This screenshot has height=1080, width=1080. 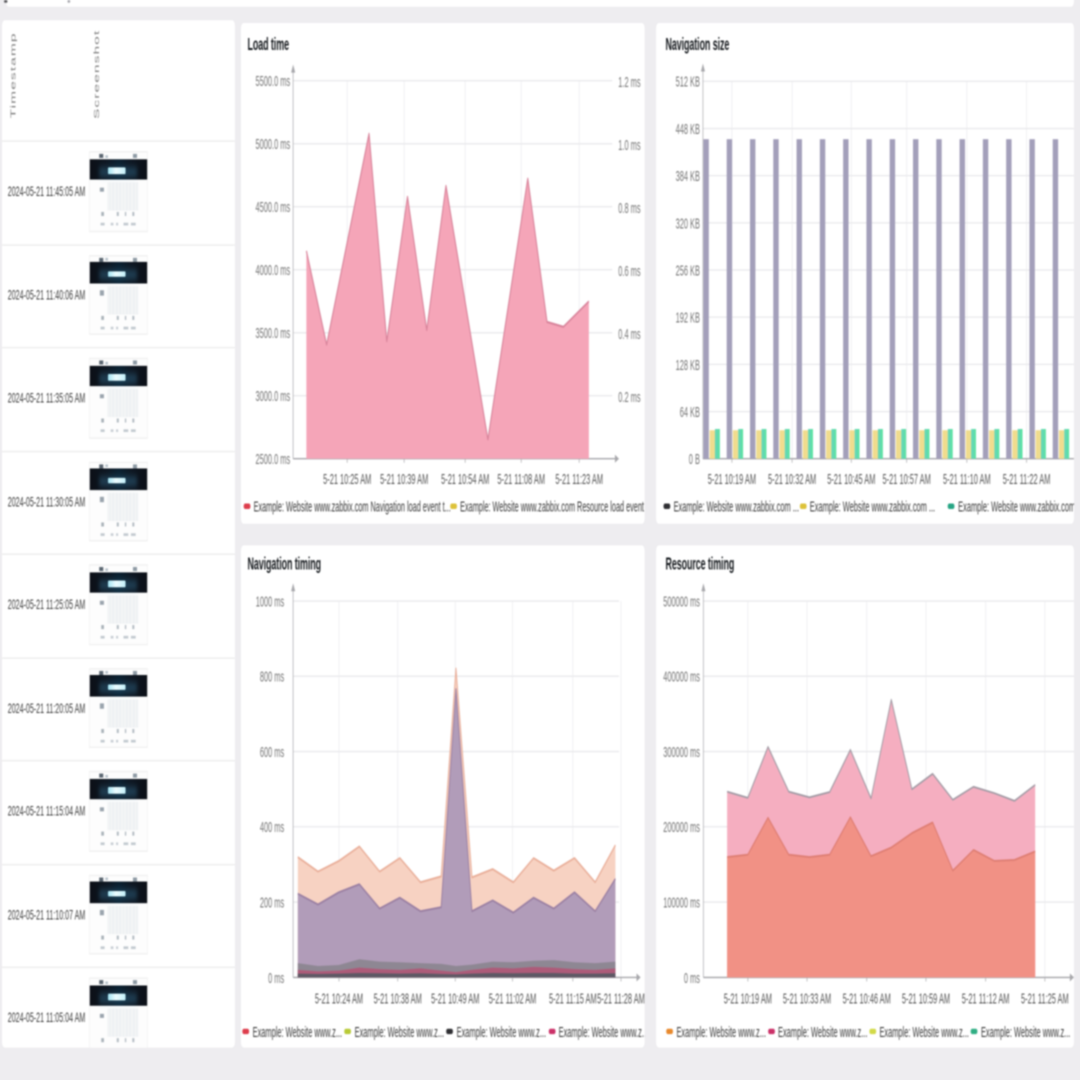 What do you see at coordinates (629, 145) in the screenshot?
I see `svg-text: 1.0 ms` at bounding box center [629, 145].